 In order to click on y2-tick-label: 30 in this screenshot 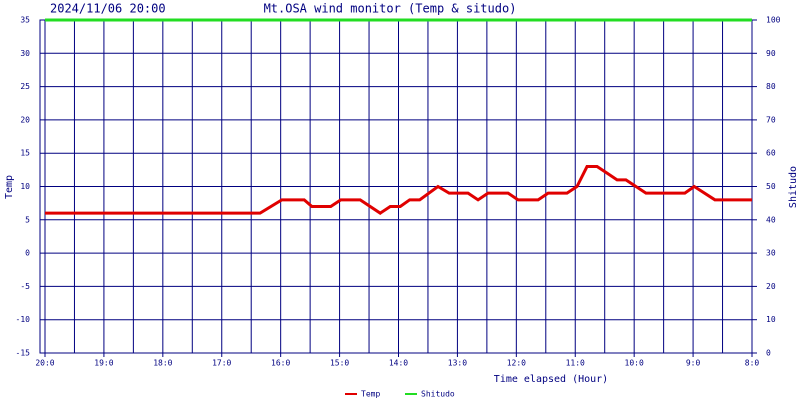, I will do `click(771, 253)`.